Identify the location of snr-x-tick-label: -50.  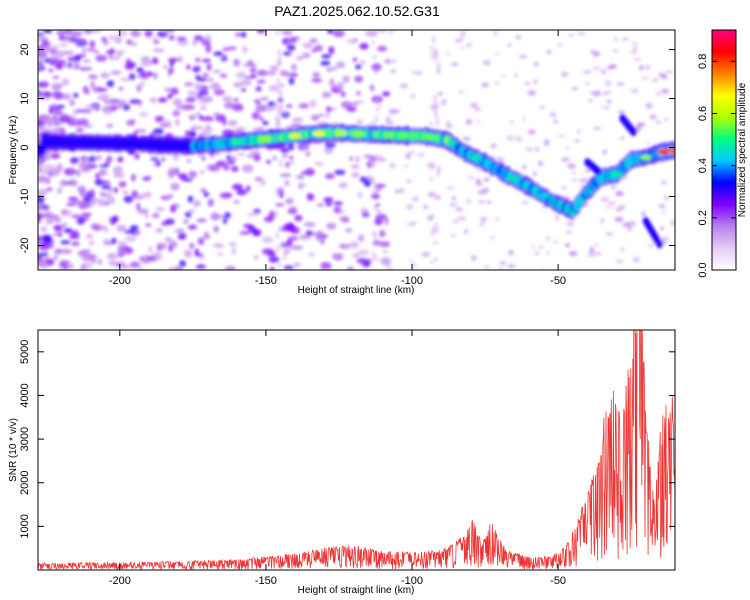
(558, 581).